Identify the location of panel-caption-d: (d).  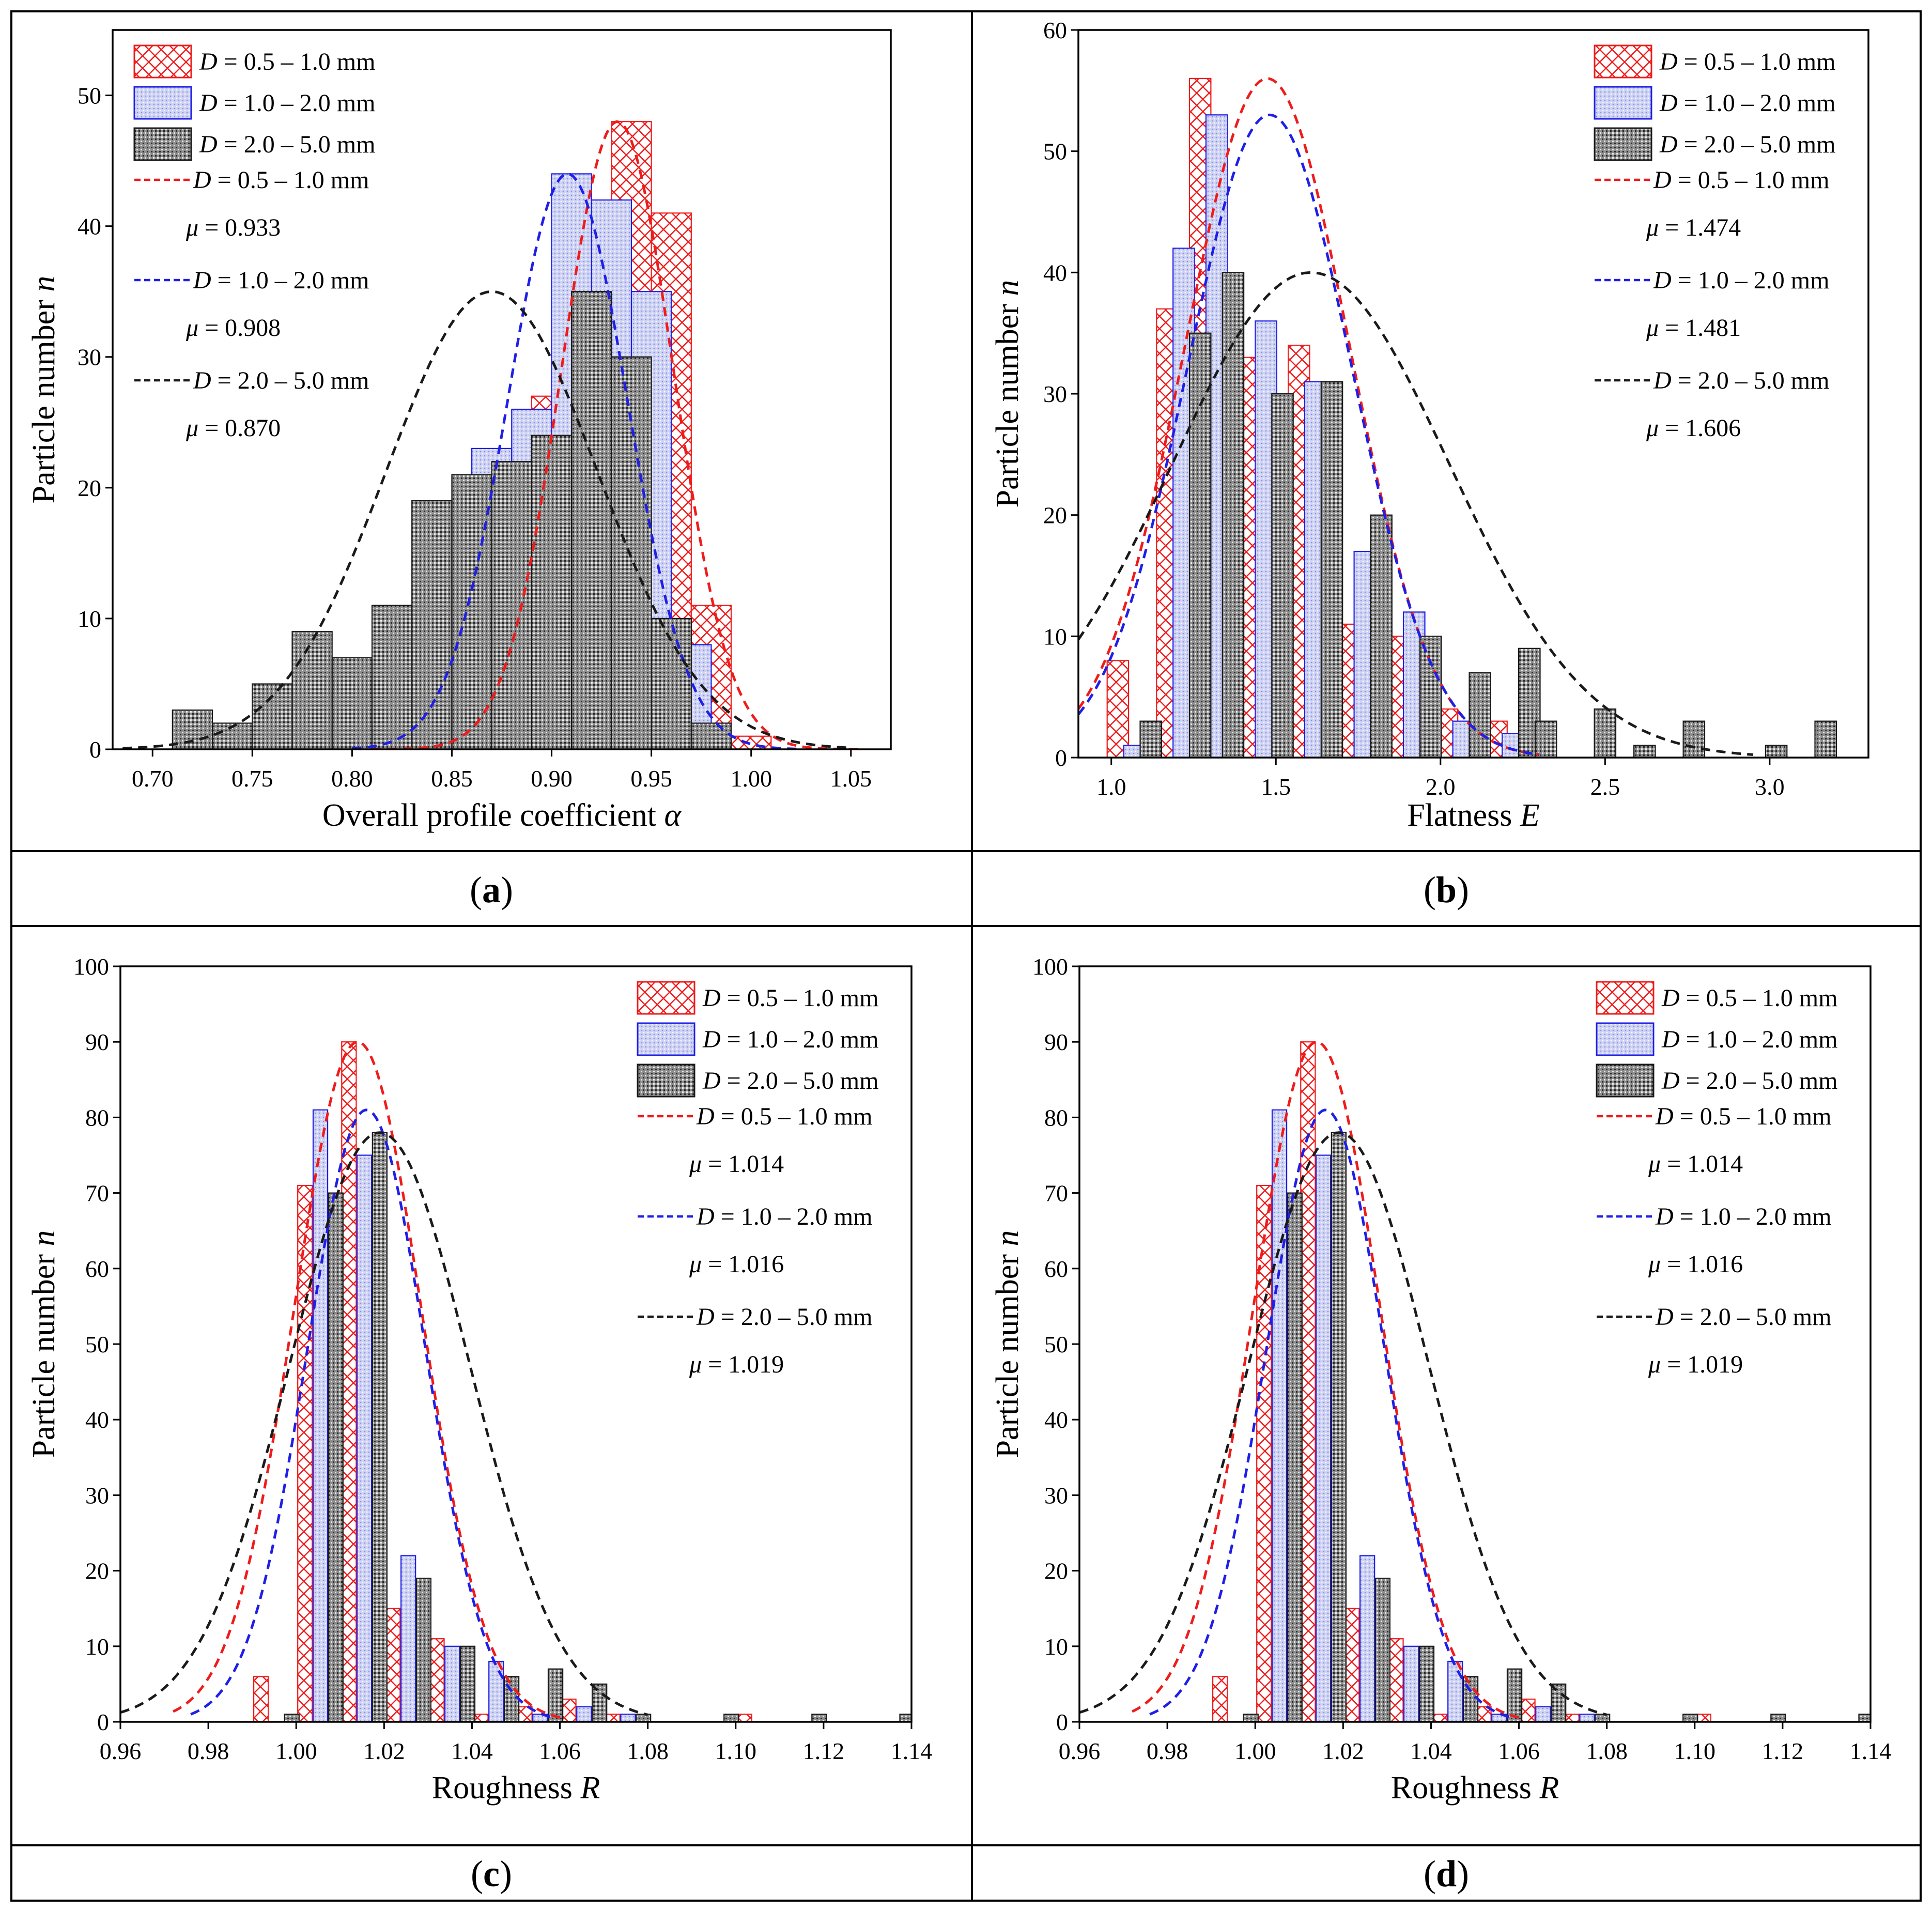
(1446, 1874).